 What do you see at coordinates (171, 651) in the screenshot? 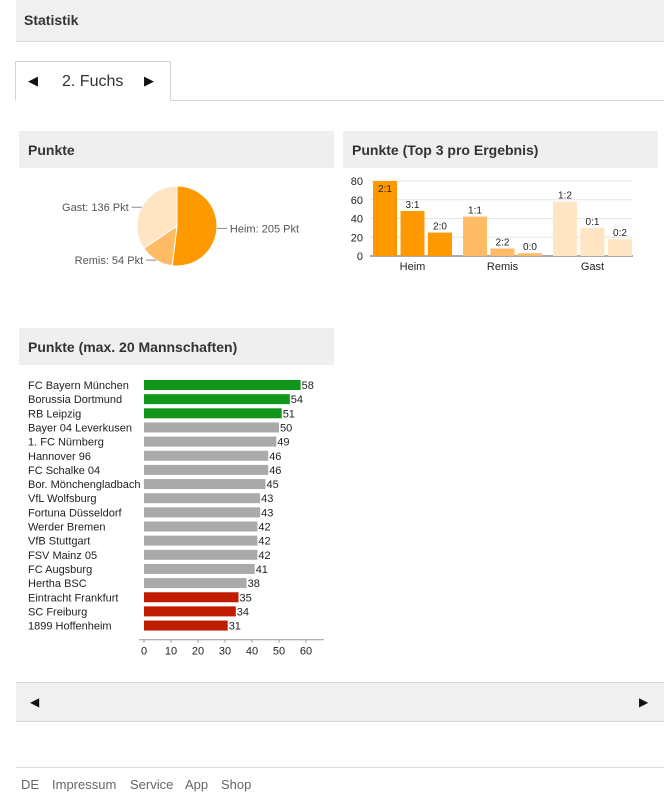
I see `x-tick-label: 10` at bounding box center [171, 651].